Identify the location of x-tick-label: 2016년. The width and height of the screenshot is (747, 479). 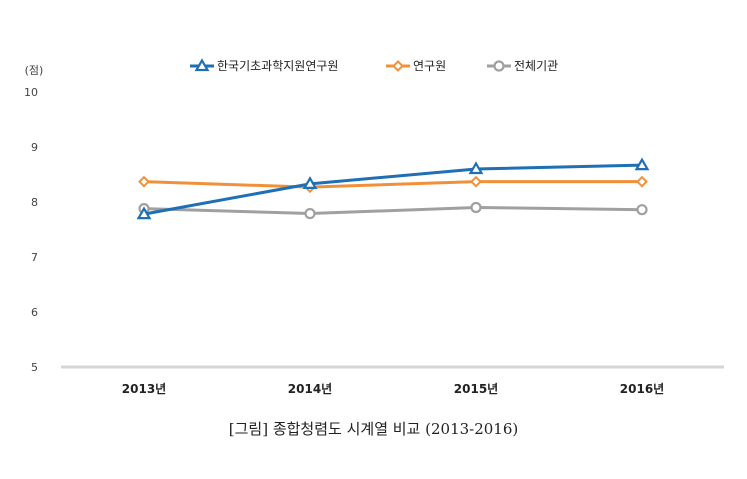
(642, 389).